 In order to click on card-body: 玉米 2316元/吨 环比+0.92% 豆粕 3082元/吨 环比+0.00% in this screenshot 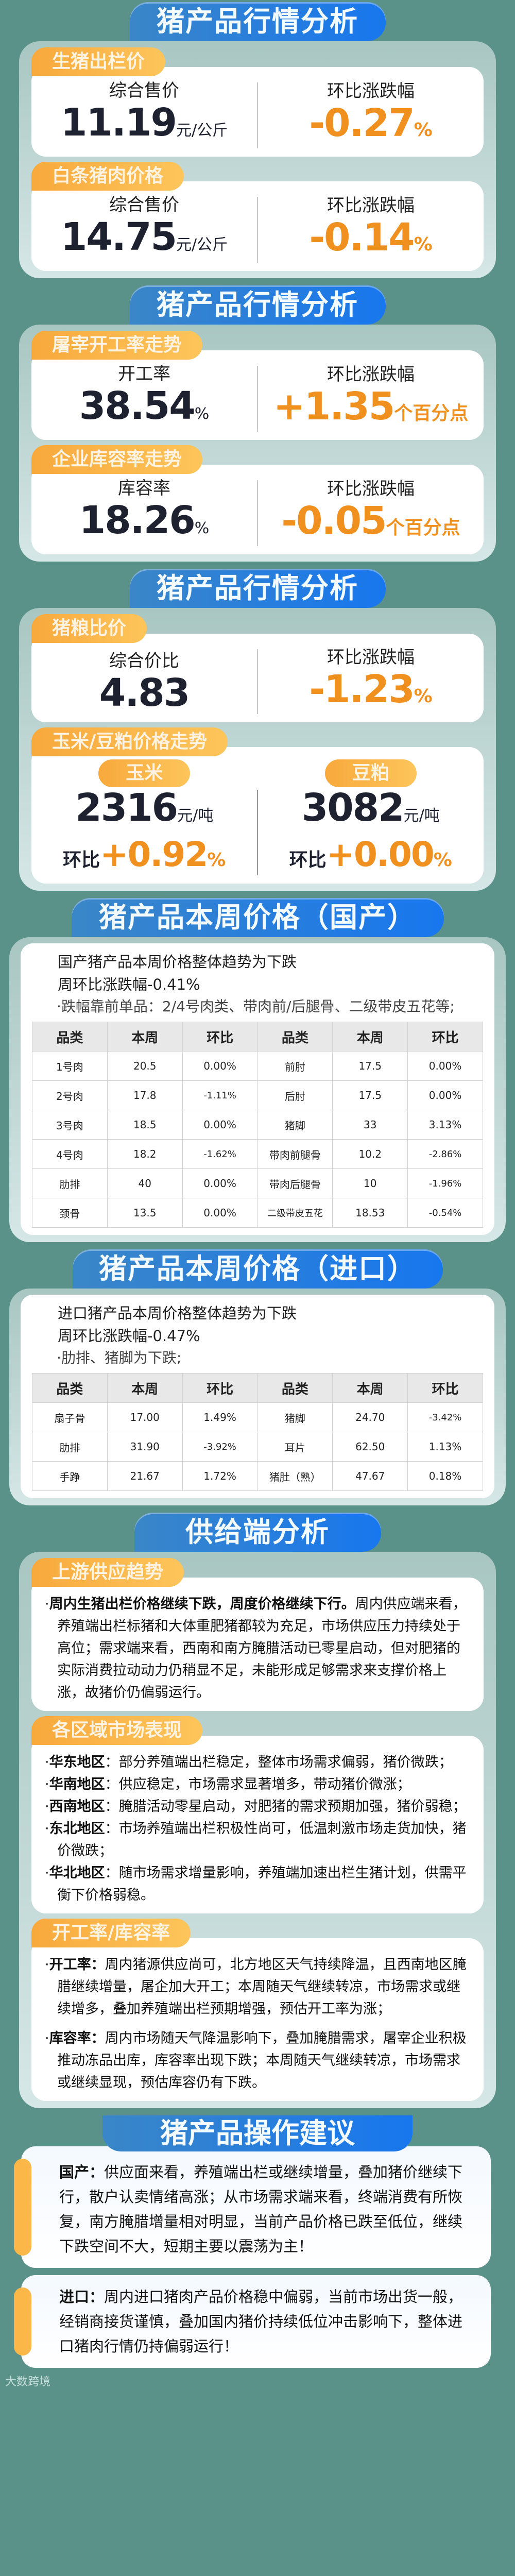, I will do `click(257, 815)`.